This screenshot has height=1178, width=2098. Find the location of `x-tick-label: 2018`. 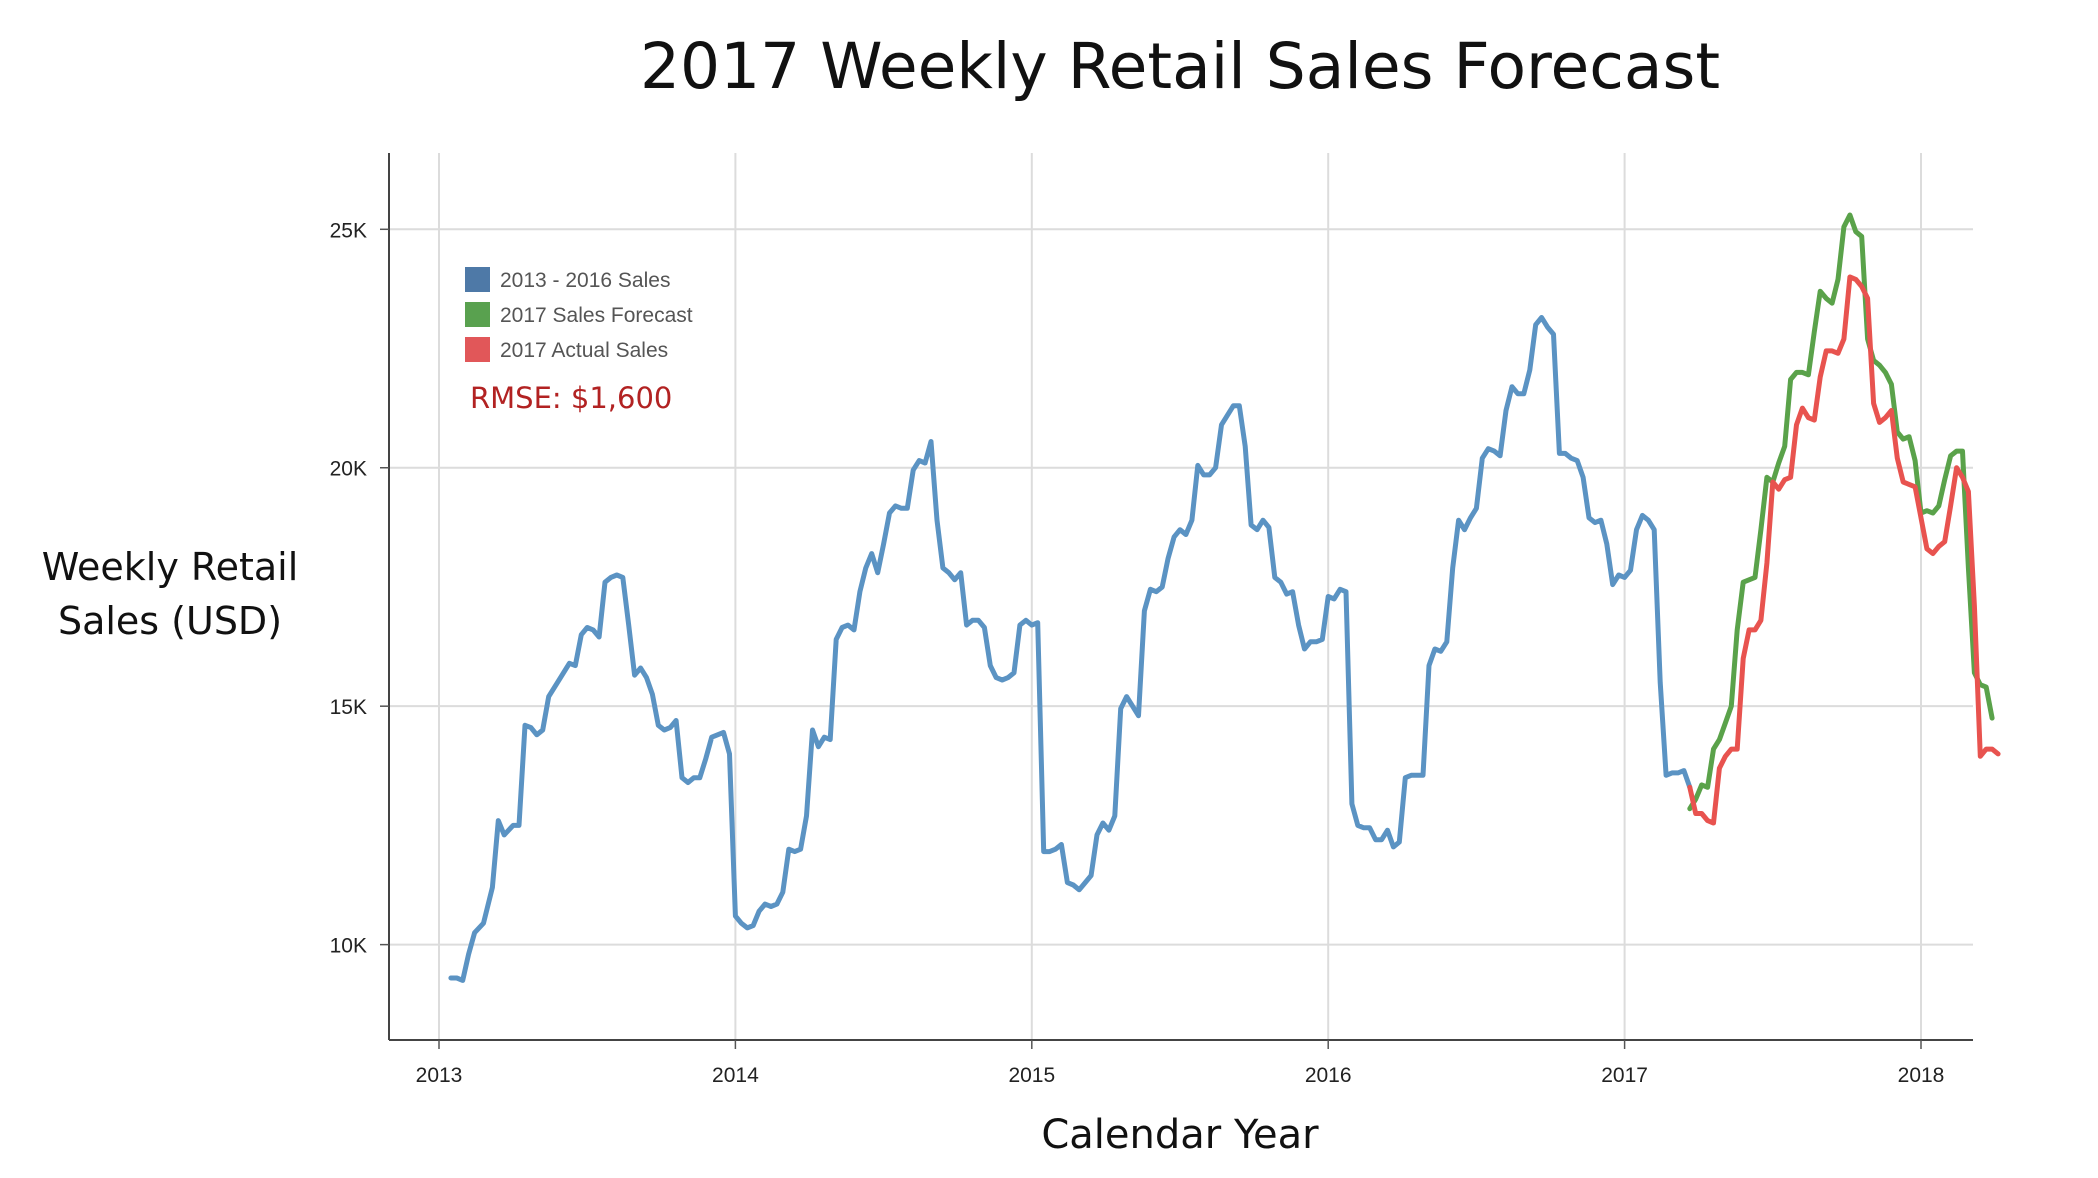

x-tick-label: 2018 is located at coordinates (1921, 1075).